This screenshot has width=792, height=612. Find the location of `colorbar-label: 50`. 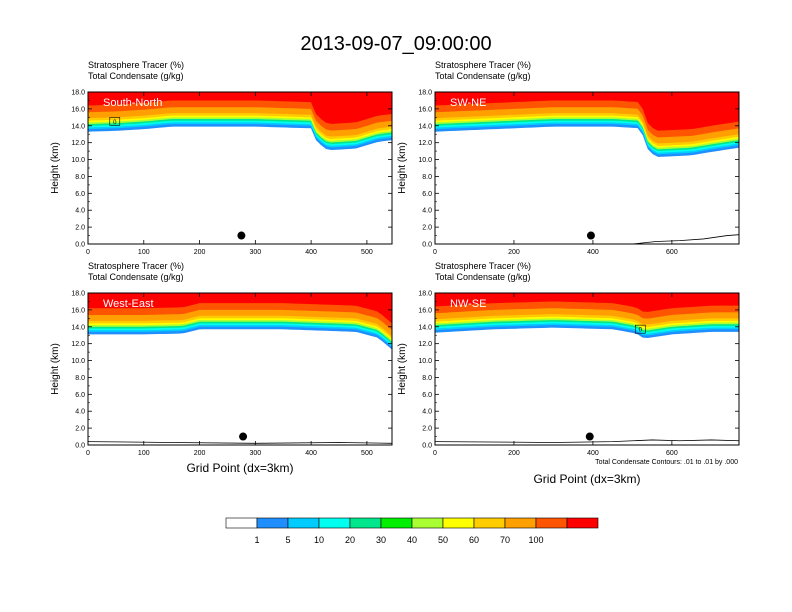

colorbar-label: 50 is located at coordinates (443, 540).